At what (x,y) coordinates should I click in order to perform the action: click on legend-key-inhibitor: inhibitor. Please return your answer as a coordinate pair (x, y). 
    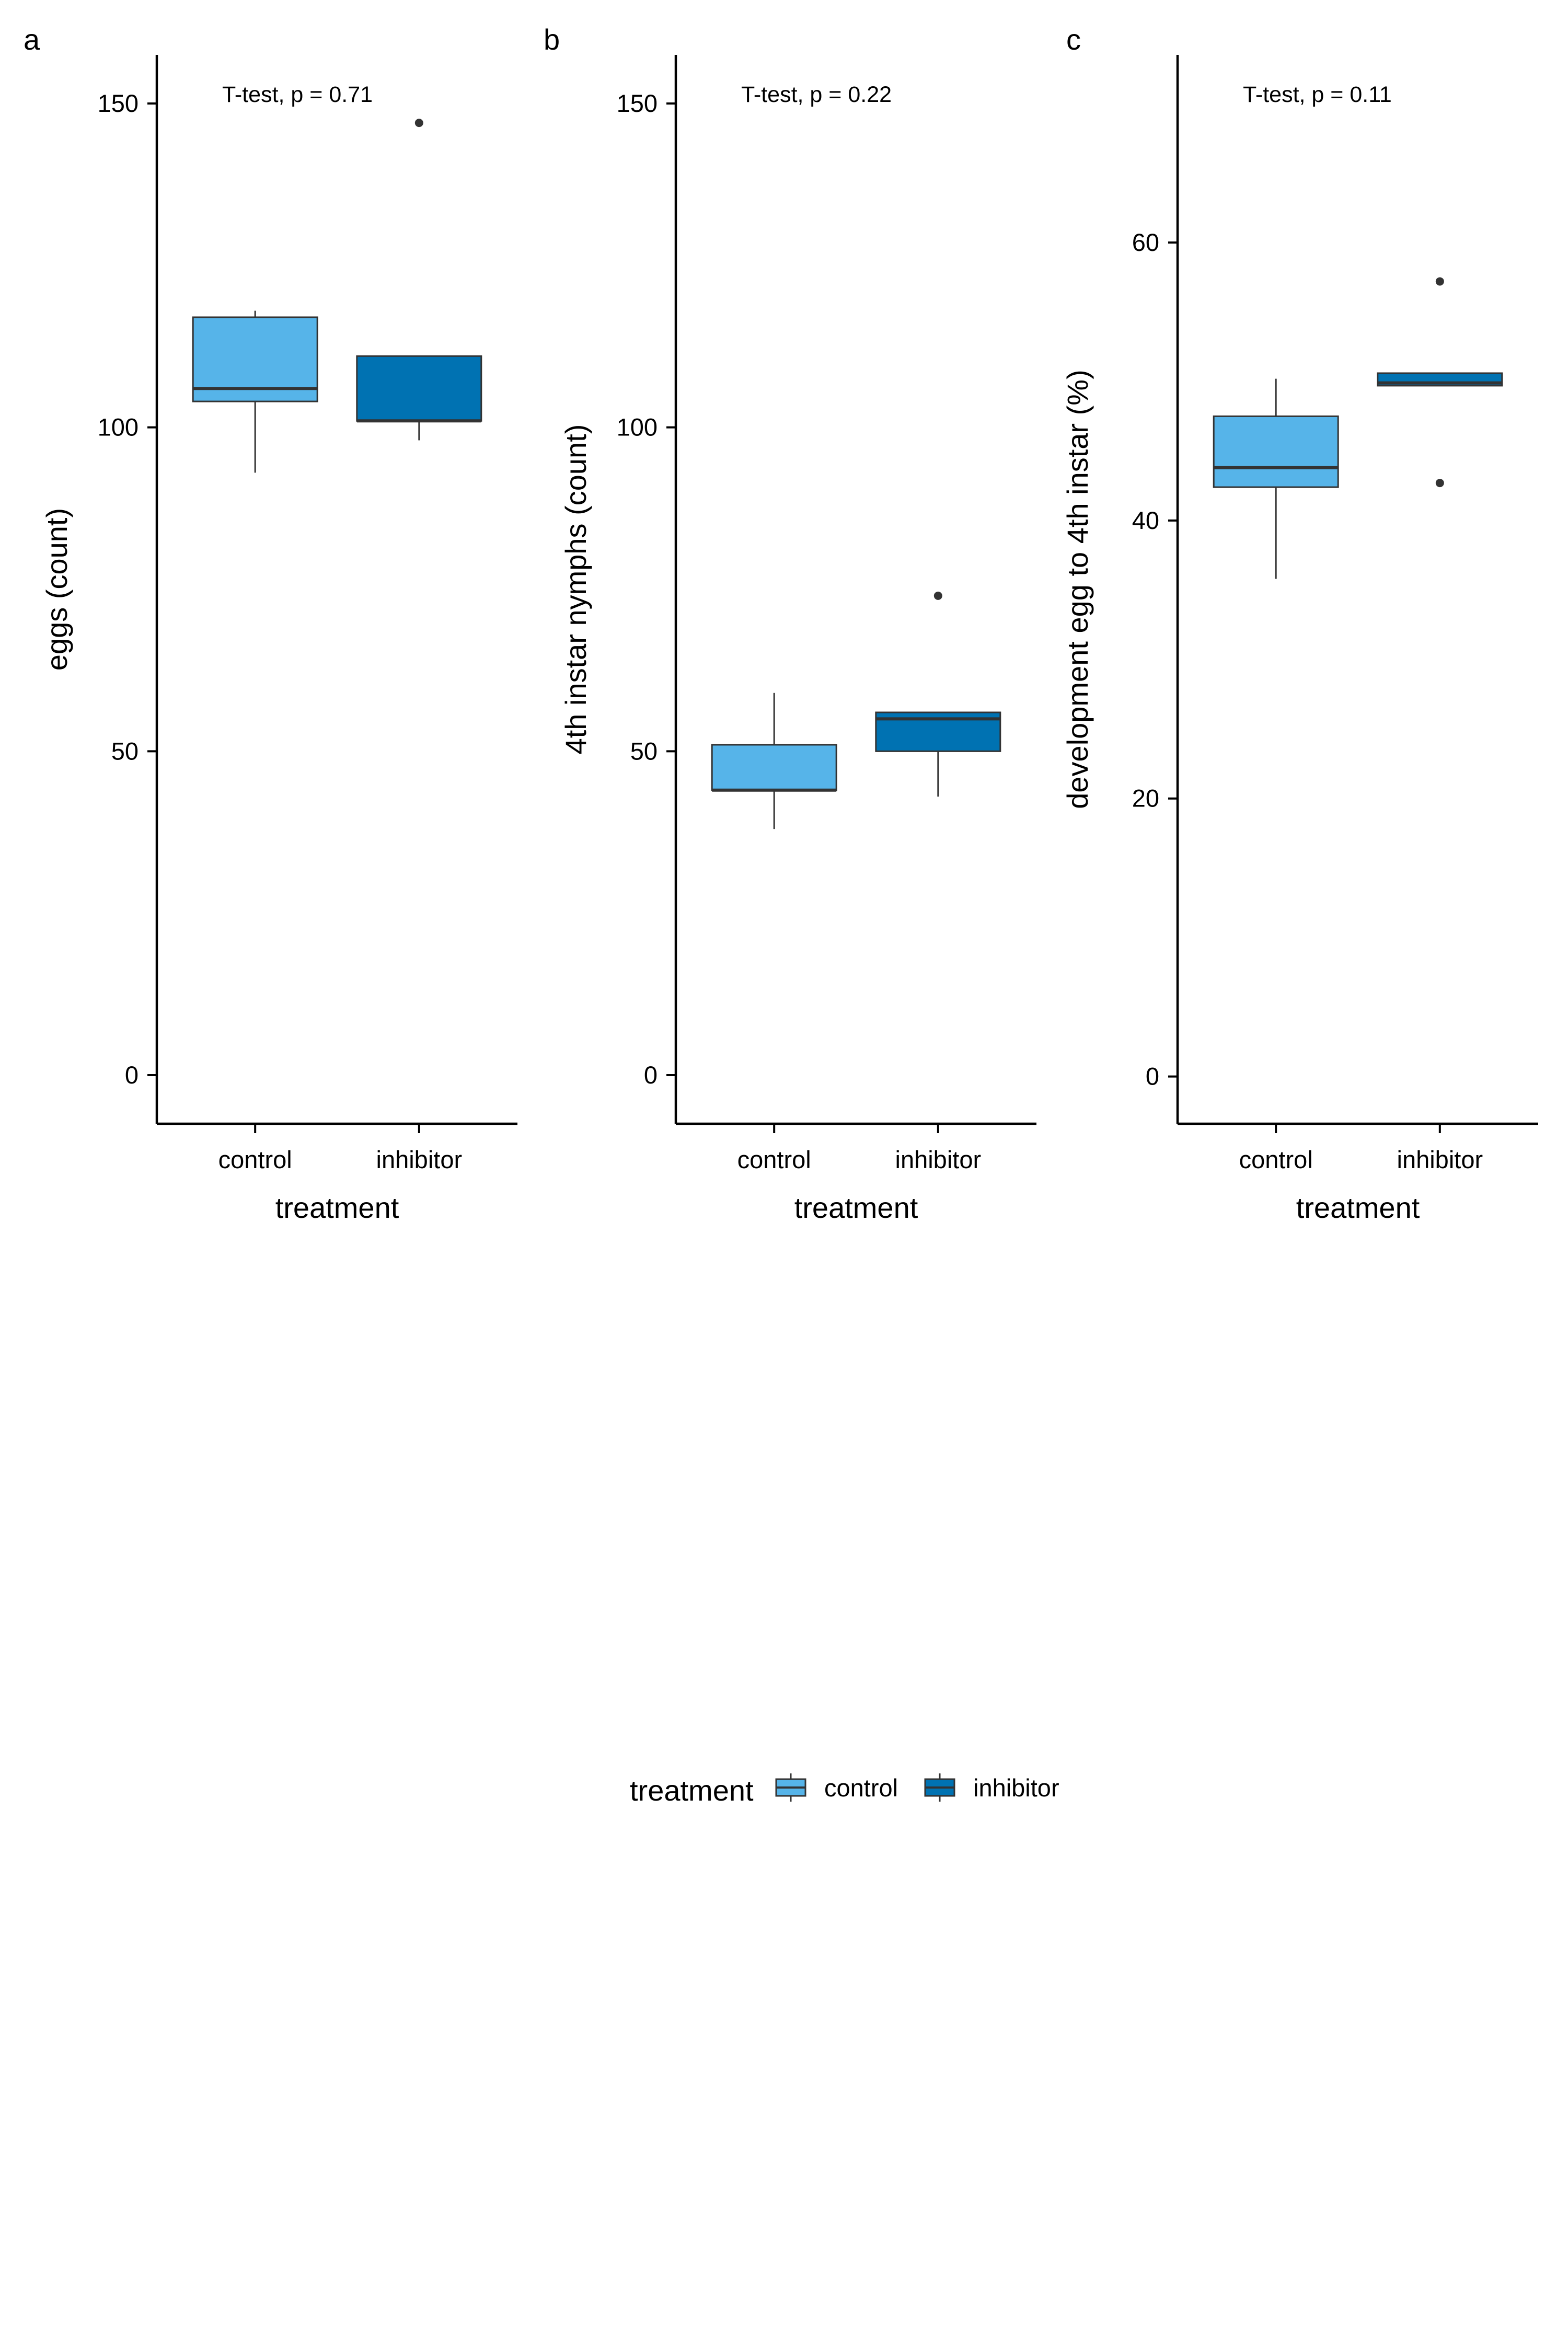
    Looking at the image, I should click on (991, 1787).